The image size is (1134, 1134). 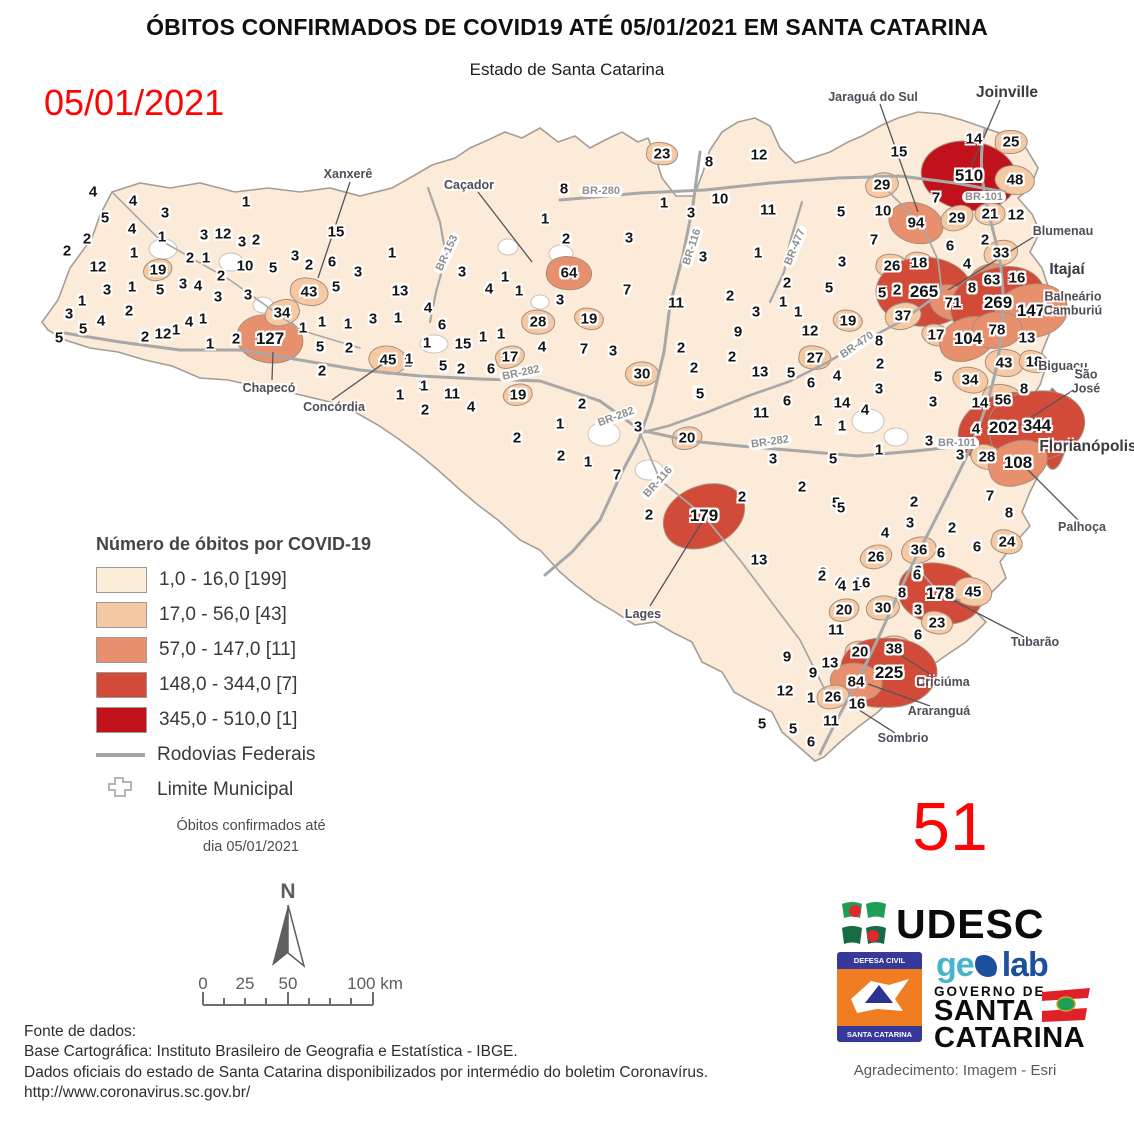 I want to click on municipality-death-count: 127, so click(x=270, y=338).